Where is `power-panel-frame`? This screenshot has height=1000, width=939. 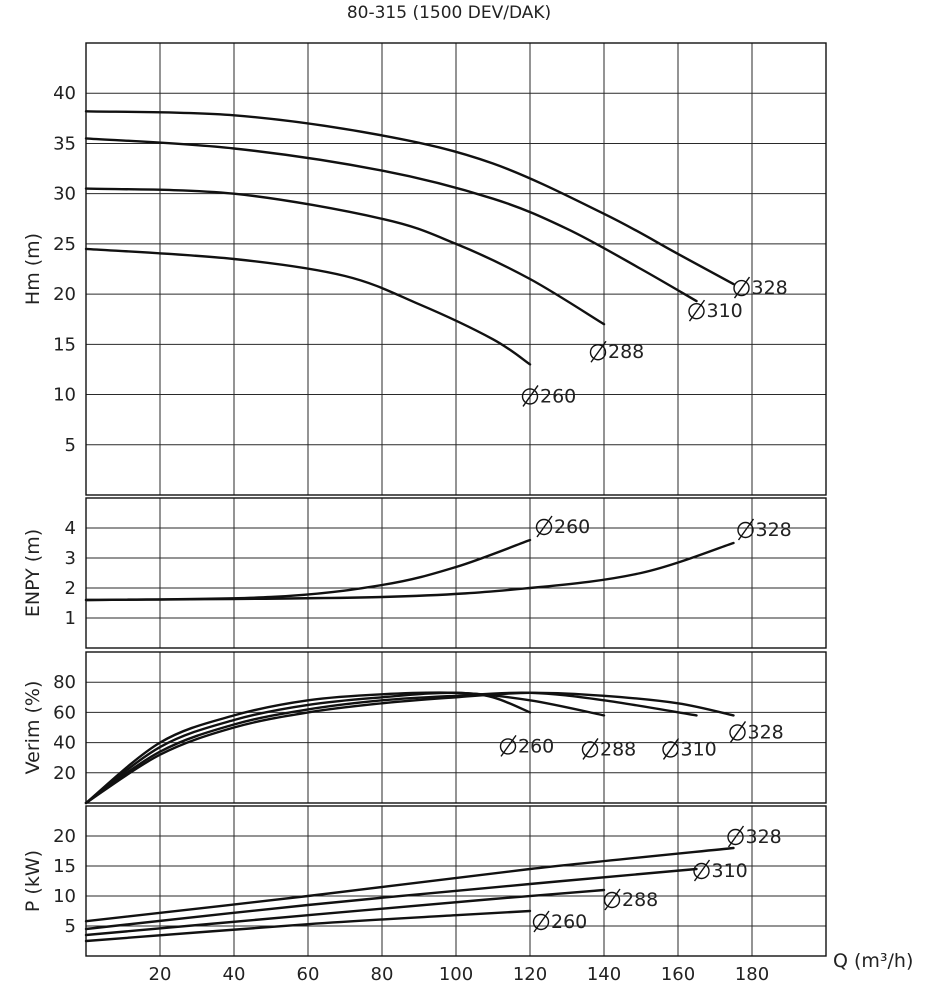
power-panel-frame is located at coordinates (456, 881).